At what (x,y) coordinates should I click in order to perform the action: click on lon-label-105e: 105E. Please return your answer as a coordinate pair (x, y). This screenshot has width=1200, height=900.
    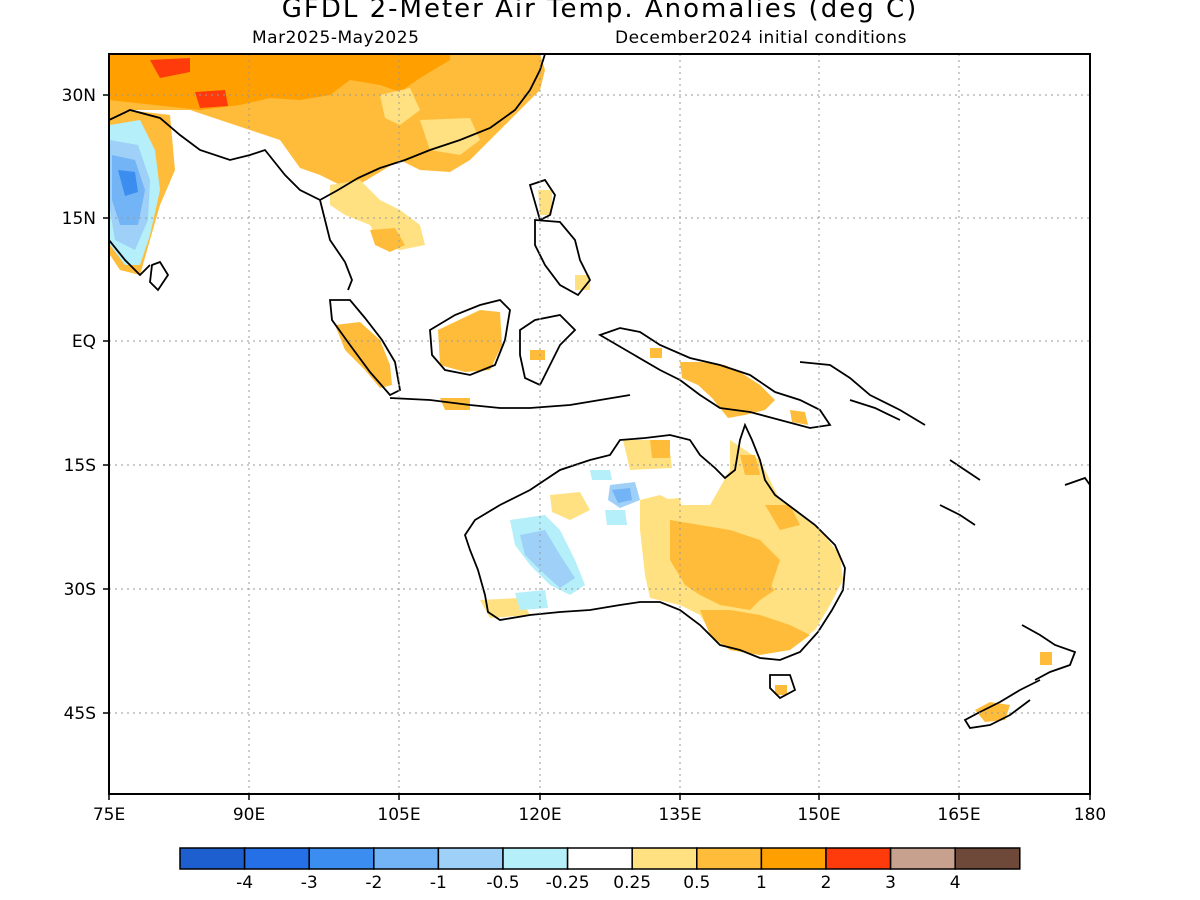
    Looking at the image, I should click on (398, 815).